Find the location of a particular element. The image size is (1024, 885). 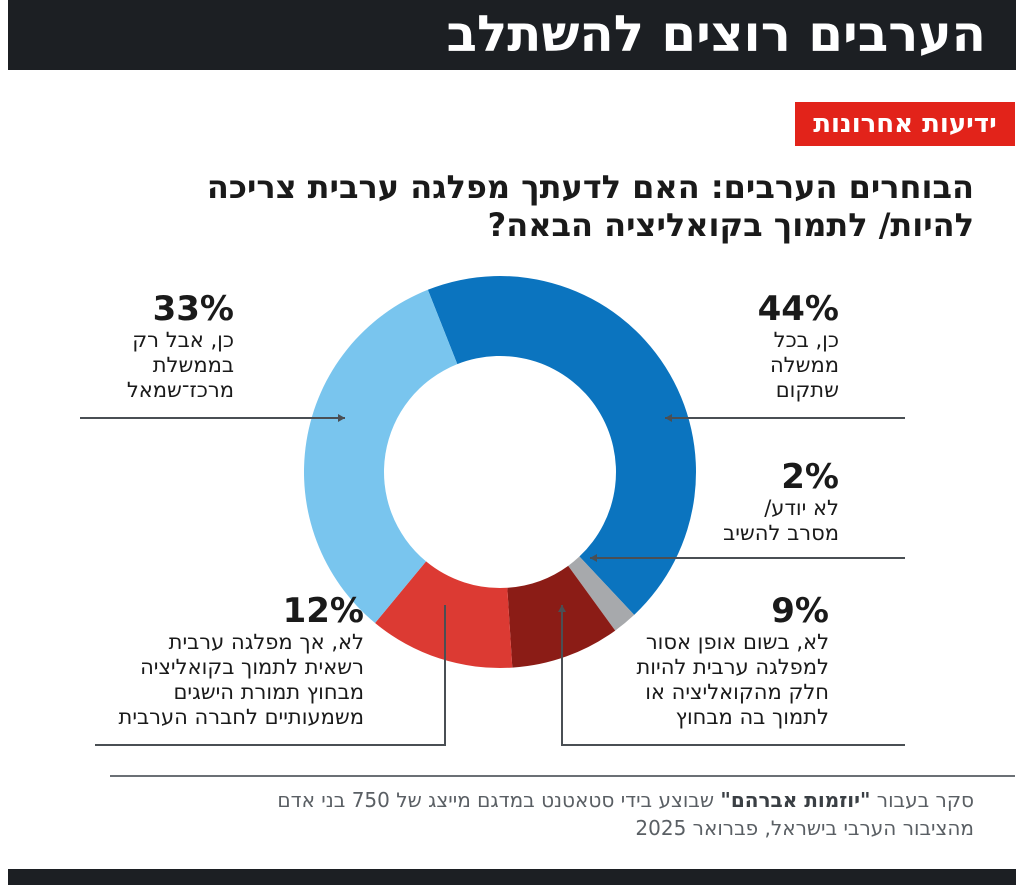

slice-center-left is located at coordinates (380, 456).